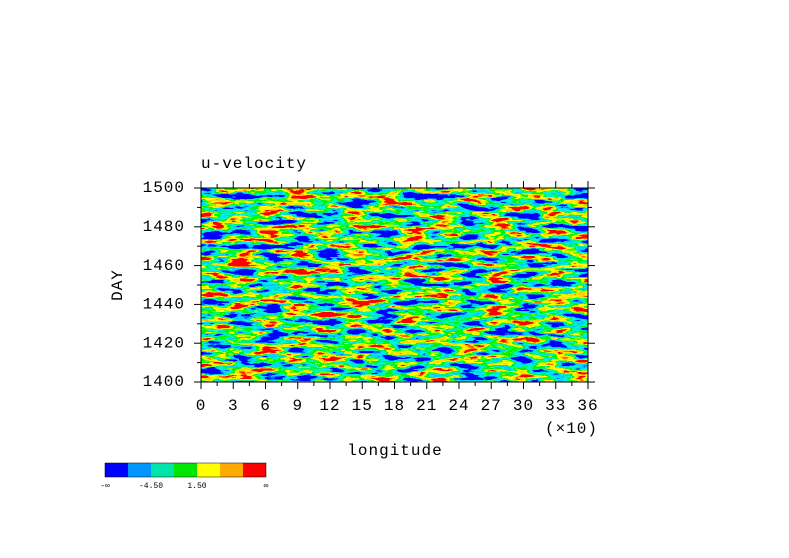 This screenshot has height=558, width=789. I want to click on colorbar-label: ∞, so click(266, 486).